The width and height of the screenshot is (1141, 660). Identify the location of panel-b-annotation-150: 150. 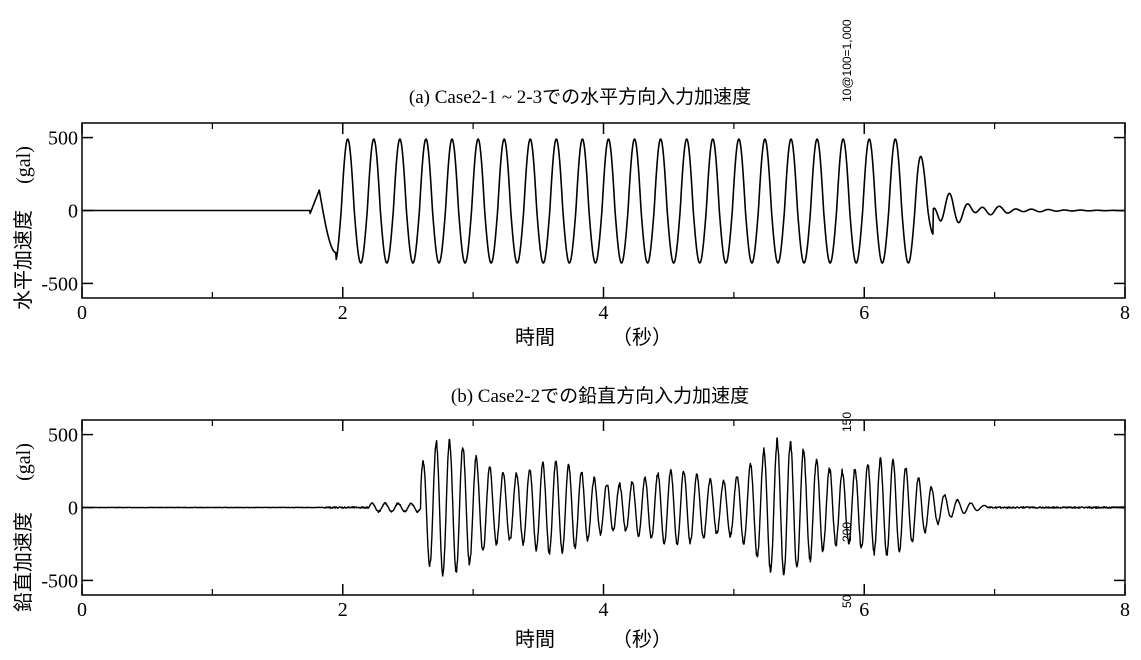
(847, 422).